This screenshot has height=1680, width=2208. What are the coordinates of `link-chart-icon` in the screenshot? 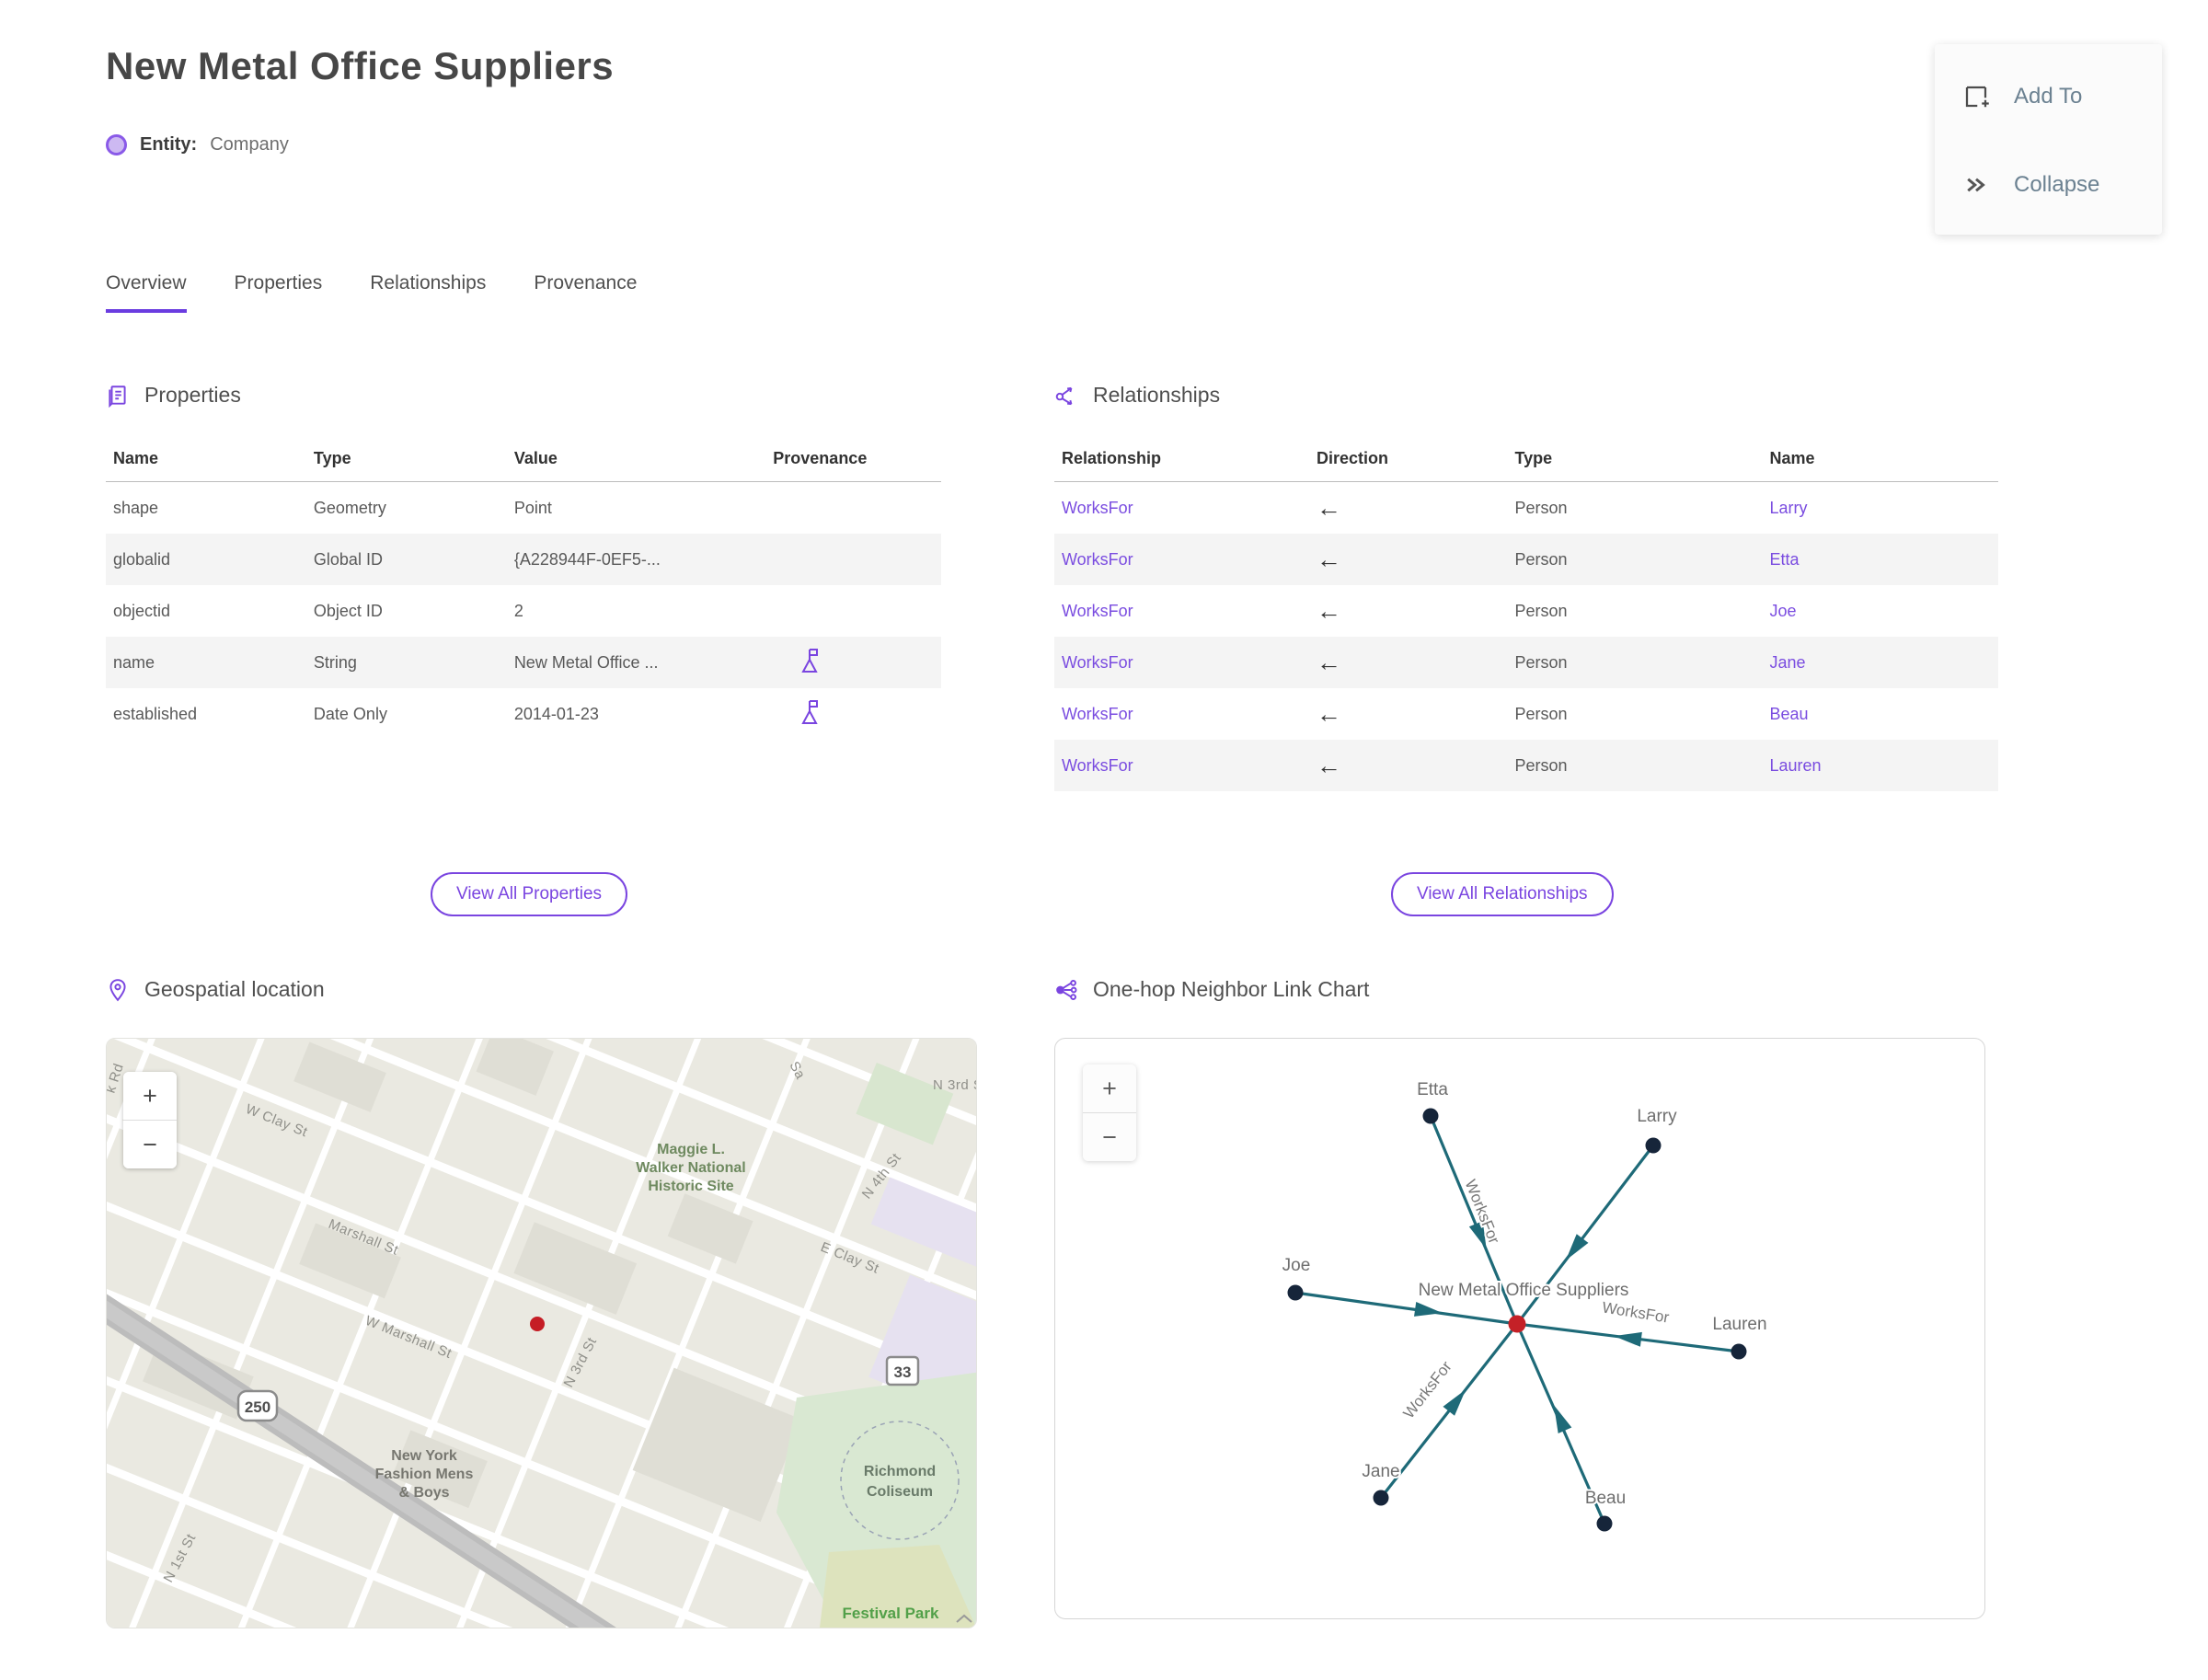 It's located at (1066, 989).